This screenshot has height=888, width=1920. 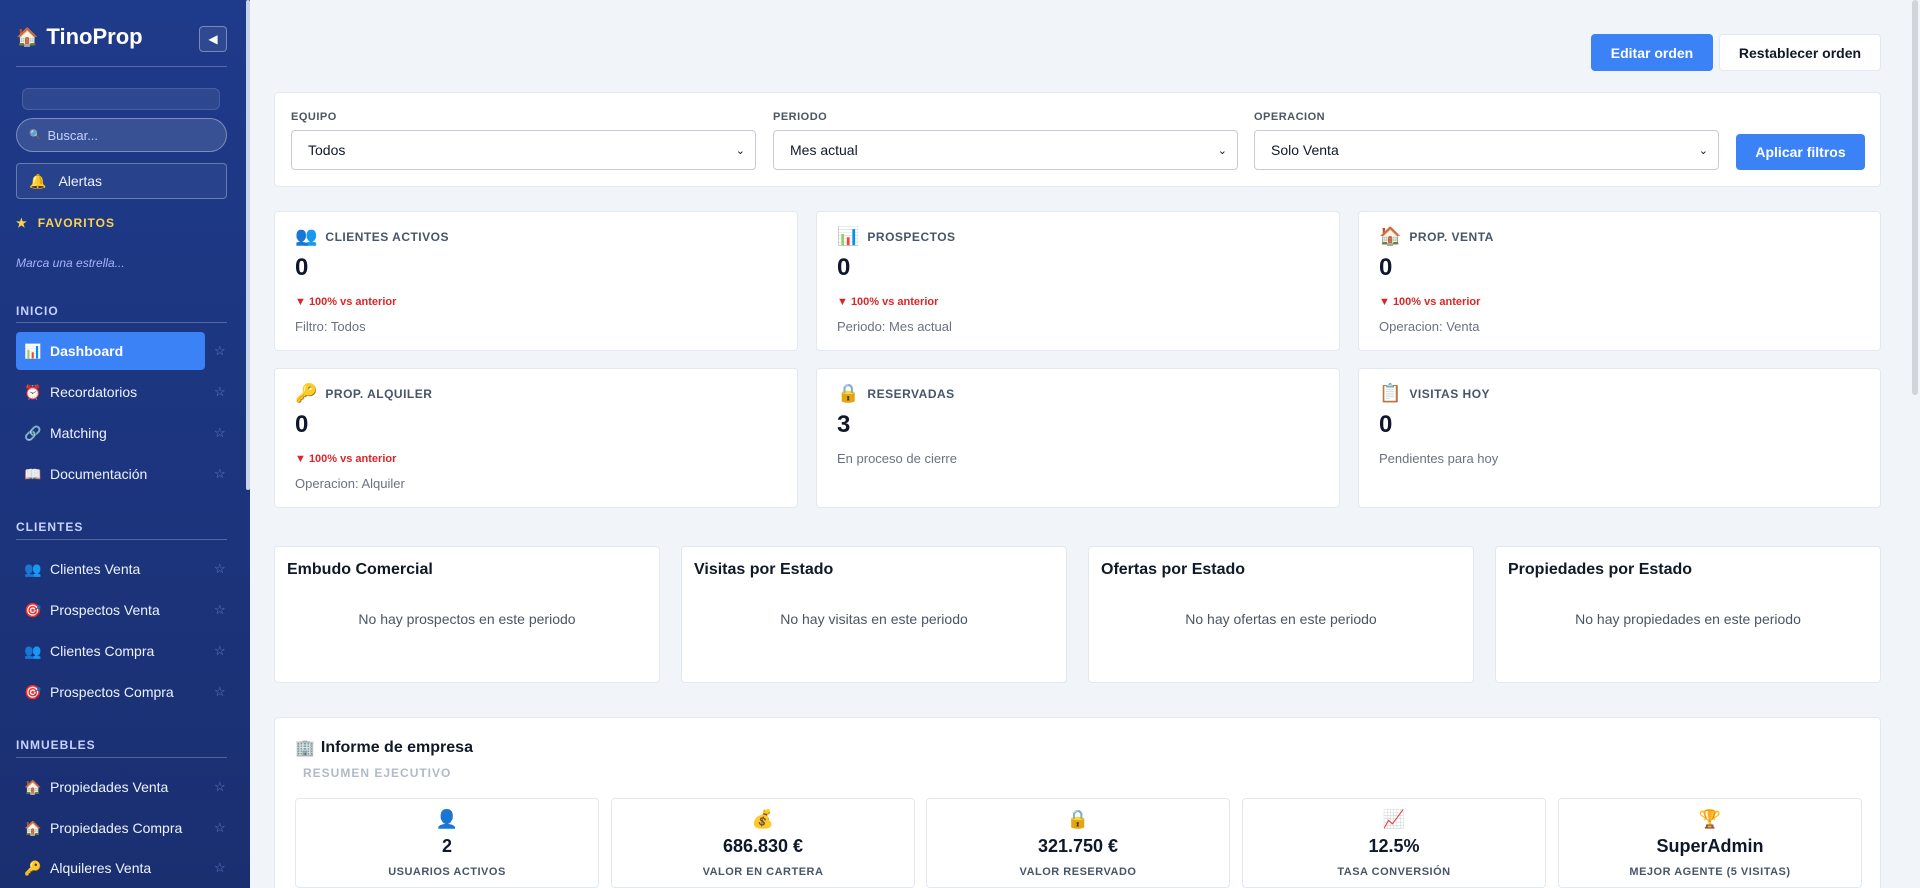 What do you see at coordinates (1078, 819) in the screenshot?
I see `lock-icon: 🔒` at bounding box center [1078, 819].